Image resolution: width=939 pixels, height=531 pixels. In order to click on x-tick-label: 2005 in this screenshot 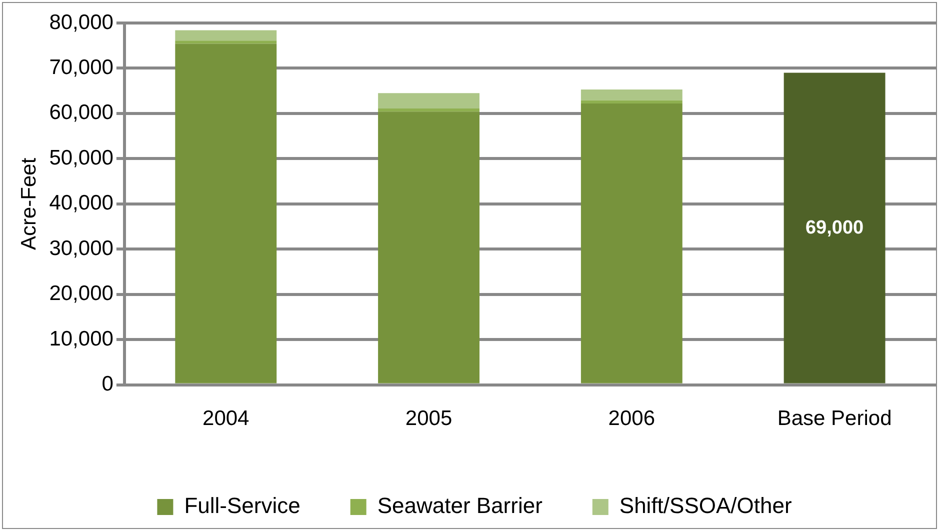, I will do `click(428, 418)`.